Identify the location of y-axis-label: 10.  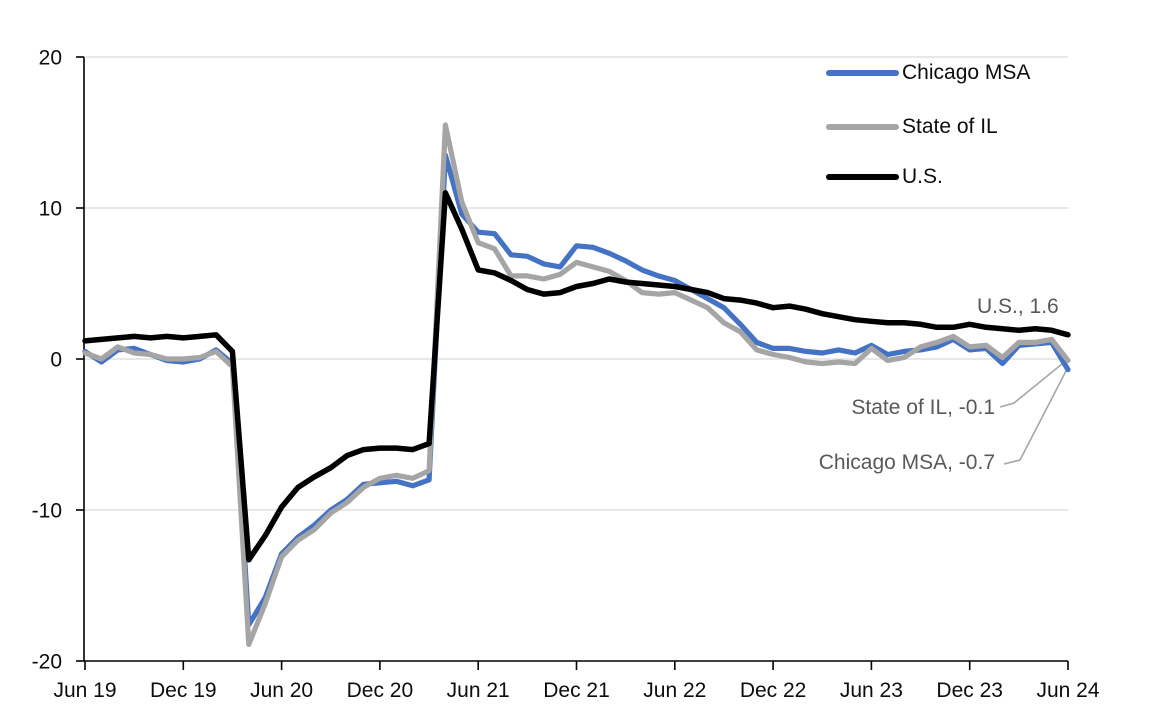
(50, 209).